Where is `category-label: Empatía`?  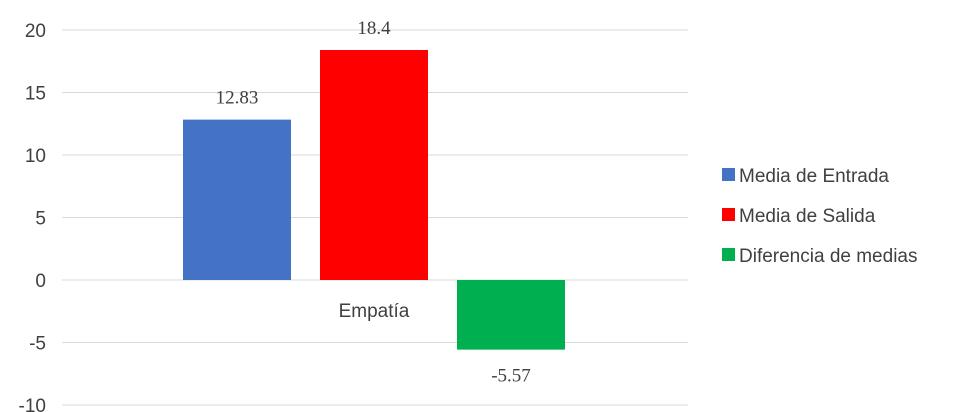
category-label: Empatía is located at coordinates (374, 311).